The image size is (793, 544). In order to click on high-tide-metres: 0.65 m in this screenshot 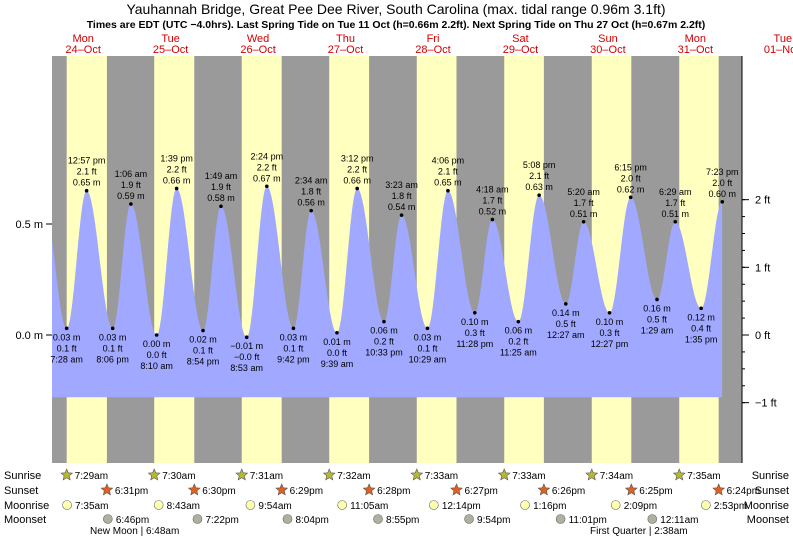, I will do `click(448, 183)`.